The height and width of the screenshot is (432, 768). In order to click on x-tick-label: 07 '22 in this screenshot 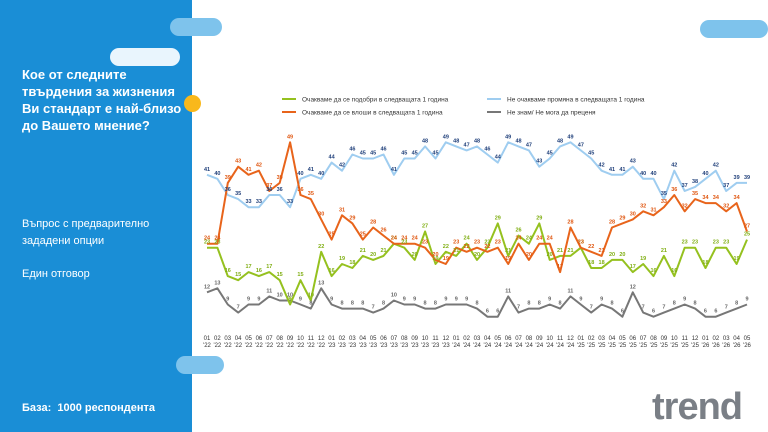, I will do `click(269, 342)`.